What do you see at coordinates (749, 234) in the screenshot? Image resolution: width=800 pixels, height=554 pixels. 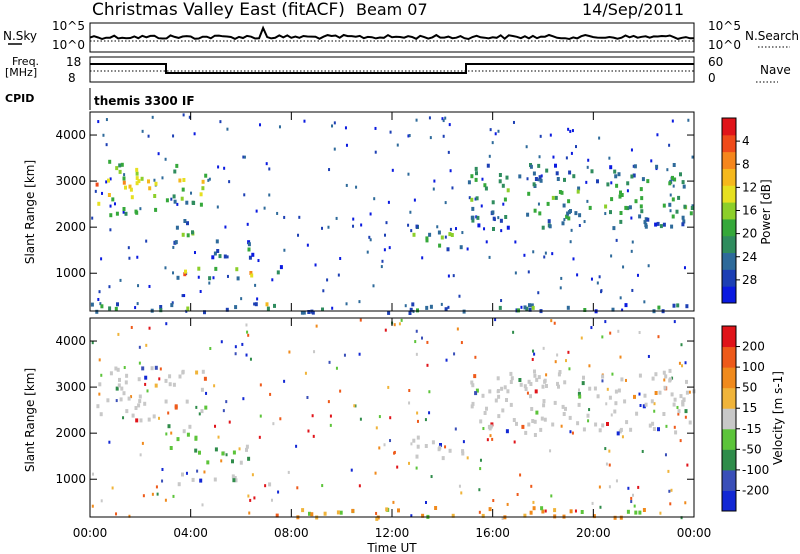 I see `colorbar-tick-label: 20` at bounding box center [749, 234].